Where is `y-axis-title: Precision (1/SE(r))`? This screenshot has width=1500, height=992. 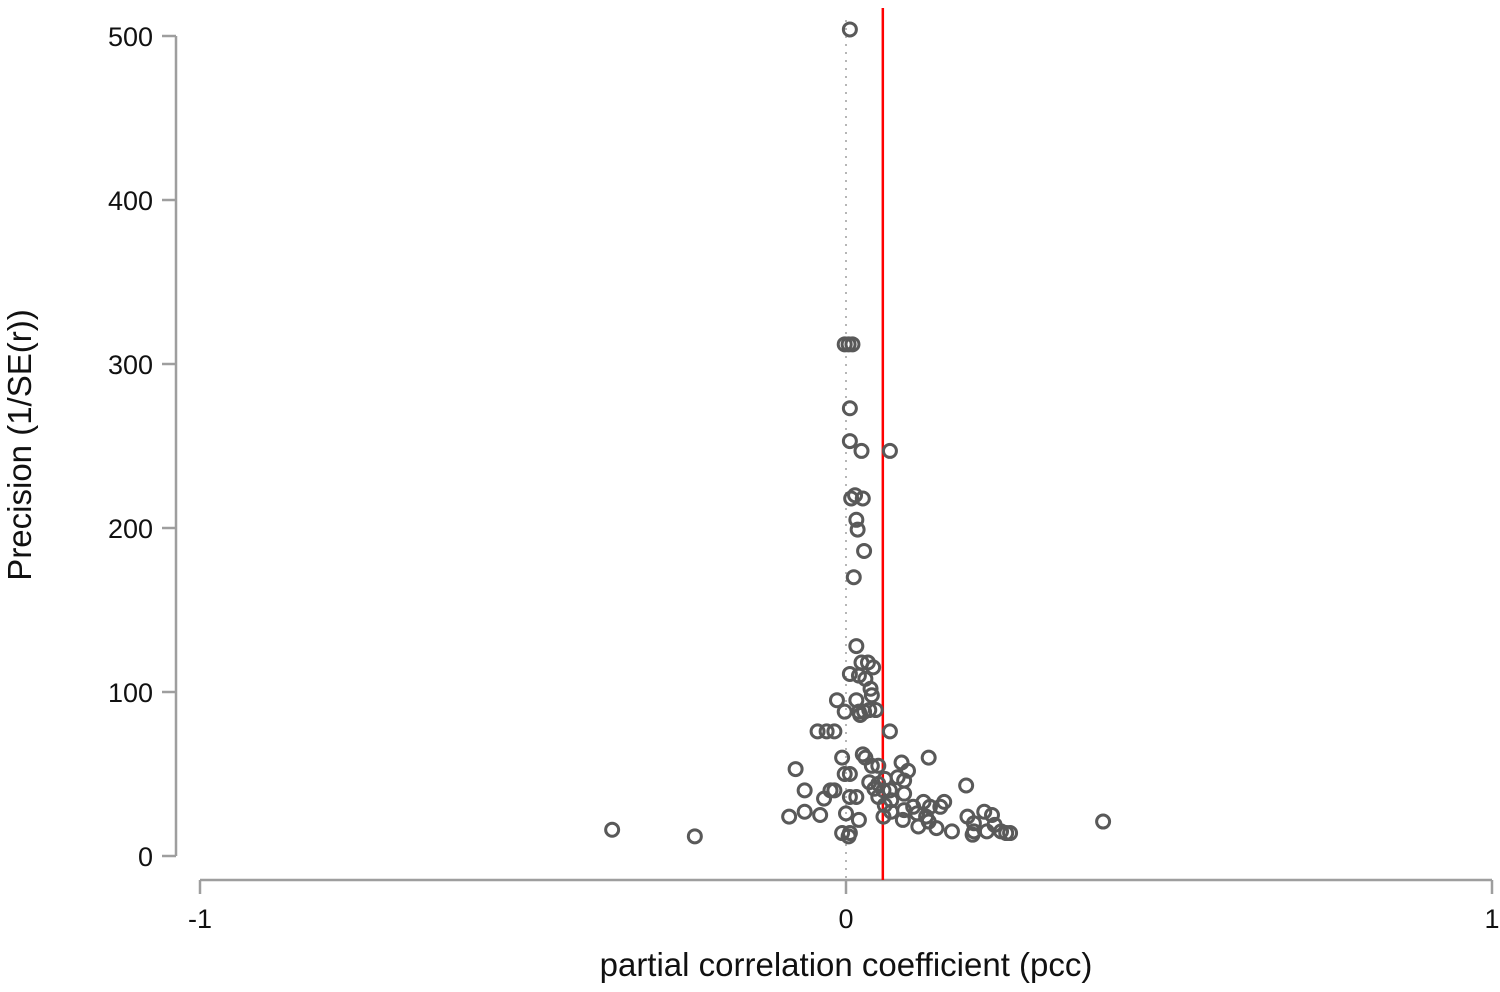
y-axis-title: Precision (1/SE(r)) is located at coordinates (19, 444).